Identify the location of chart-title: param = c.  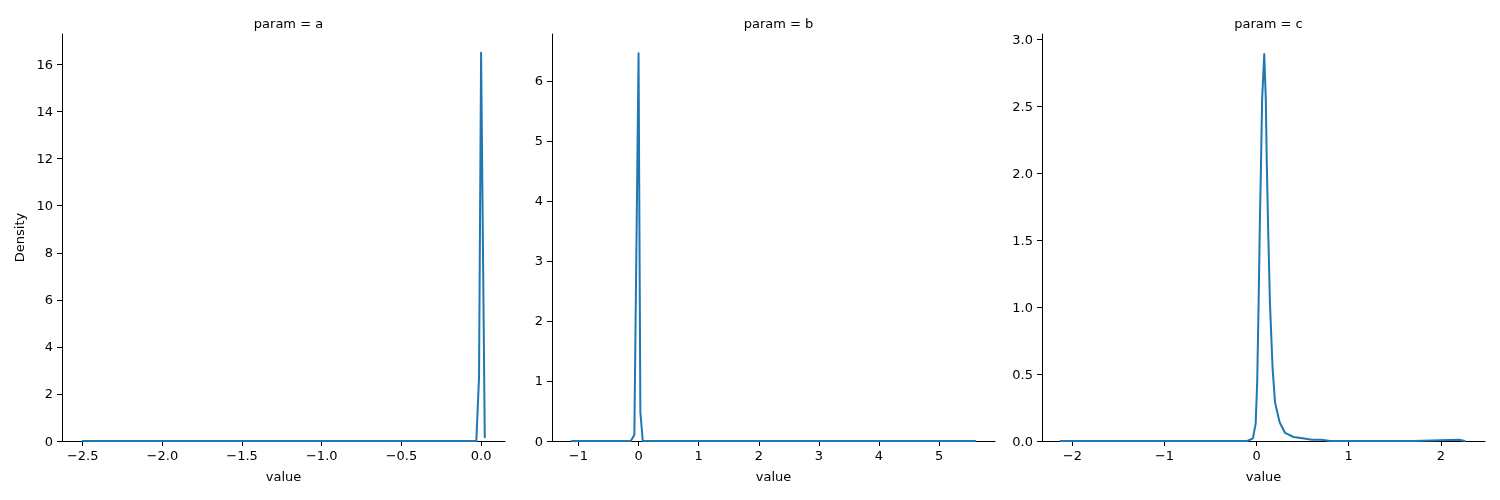
(1268, 23).